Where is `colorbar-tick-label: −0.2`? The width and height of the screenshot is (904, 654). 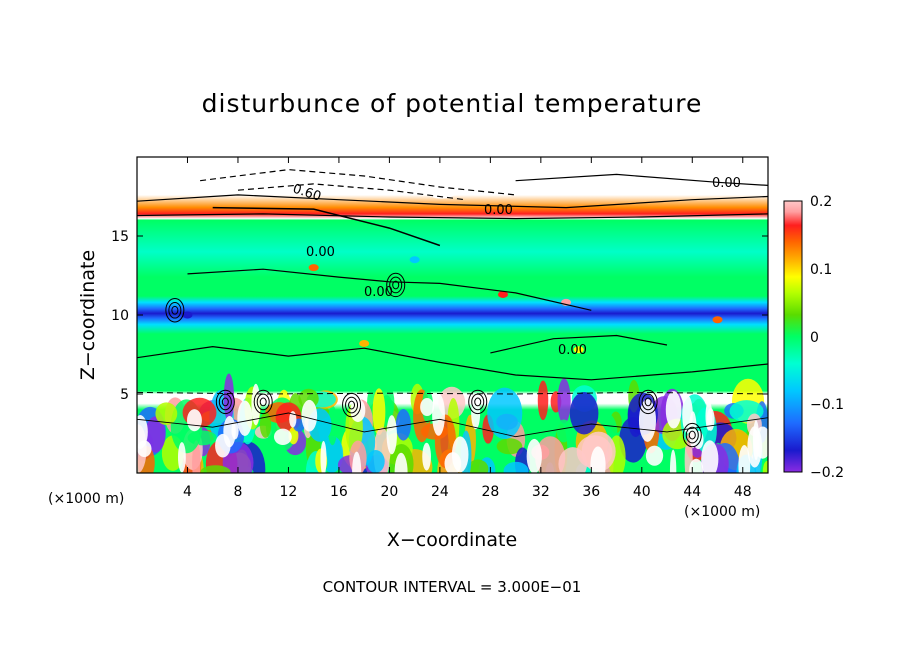
colorbar-tick-label: −0.2 is located at coordinates (827, 473).